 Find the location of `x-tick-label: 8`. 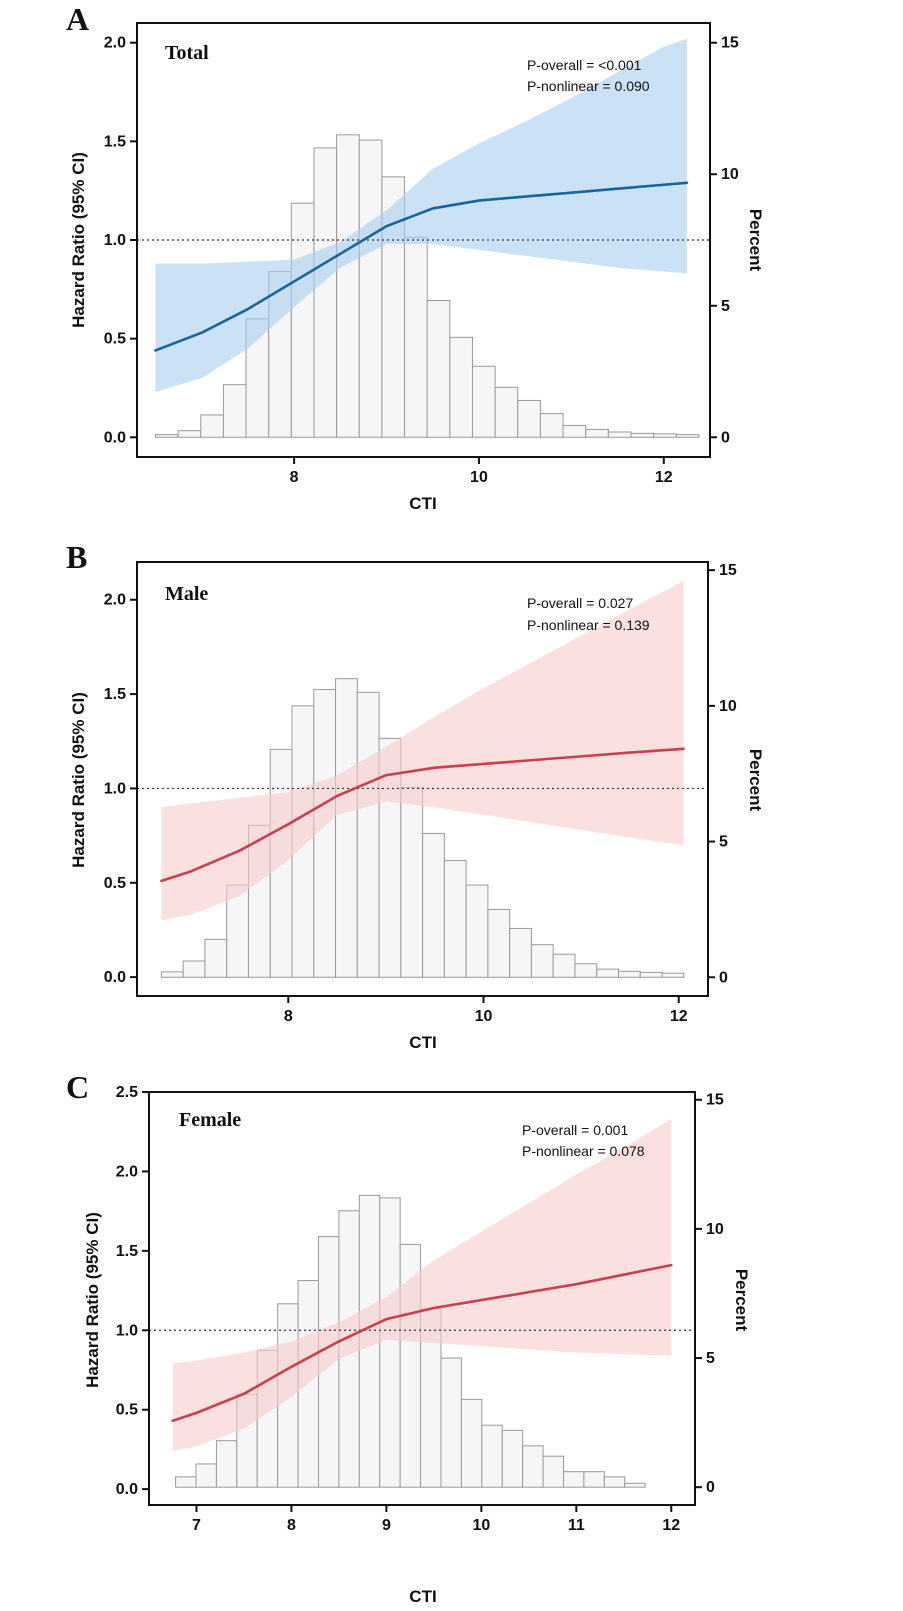

x-tick-label: 8 is located at coordinates (288, 1016).